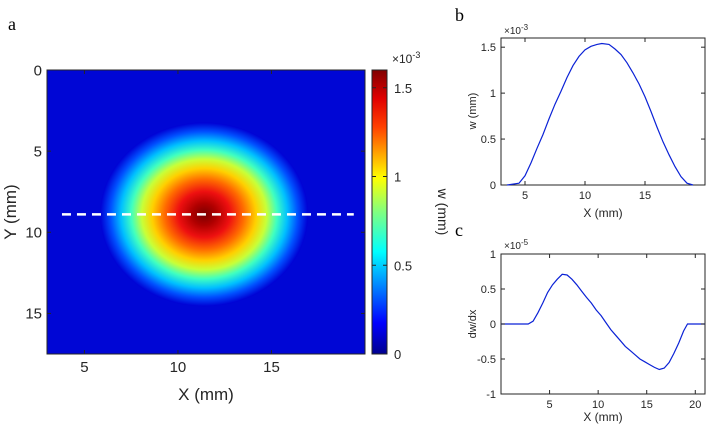  Describe the element at coordinates (178, 367) in the screenshot. I see `heatmap-xtick-label: 10` at that location.